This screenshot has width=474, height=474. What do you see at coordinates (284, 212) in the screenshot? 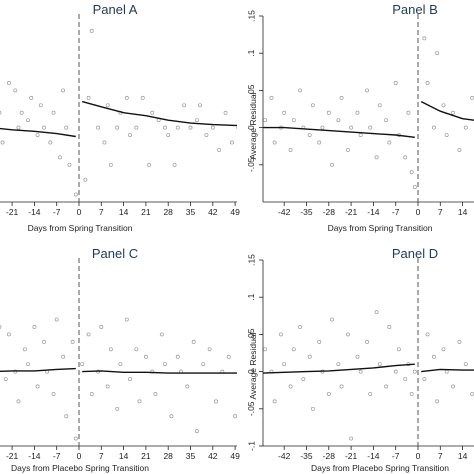
I see `panel-b-xtick-label: -42` at bounding box center [284, 212].